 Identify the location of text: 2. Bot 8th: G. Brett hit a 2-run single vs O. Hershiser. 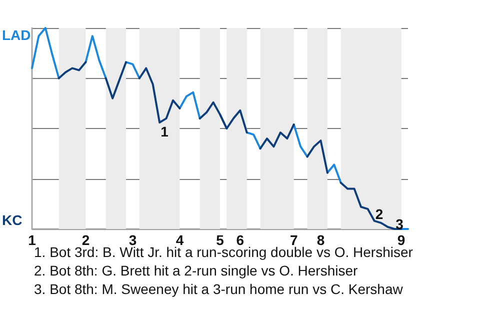
(196, 270).